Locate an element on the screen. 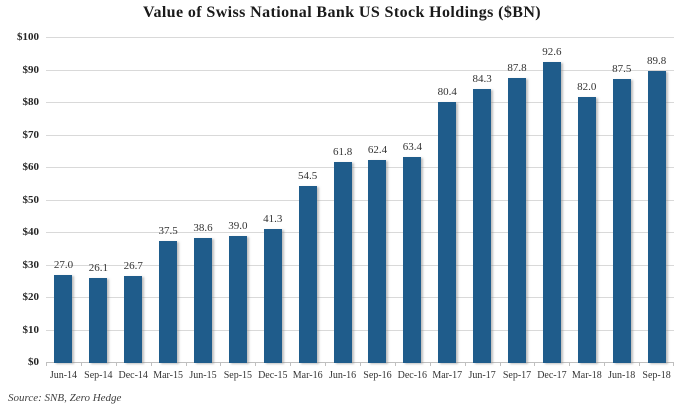  x-axis-tick-label: Dec-15 is located at coordinates (273, 375).